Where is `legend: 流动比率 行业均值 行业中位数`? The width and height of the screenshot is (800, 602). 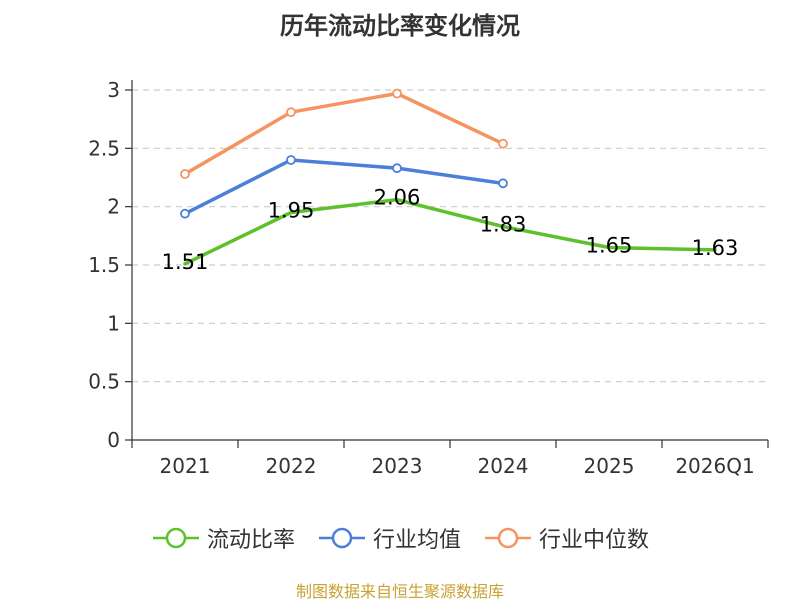
legend: 流动比率 行业均值 行业中位数 is located at coordinates (400, 538).